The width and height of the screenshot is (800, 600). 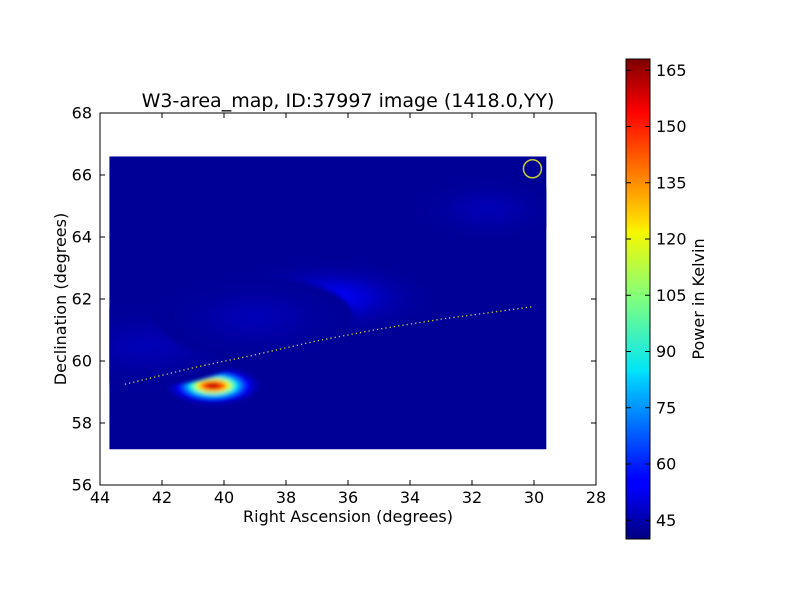 I want to click on x-axis-label: Right Ascension (degrees), so click(x=348, y=516).